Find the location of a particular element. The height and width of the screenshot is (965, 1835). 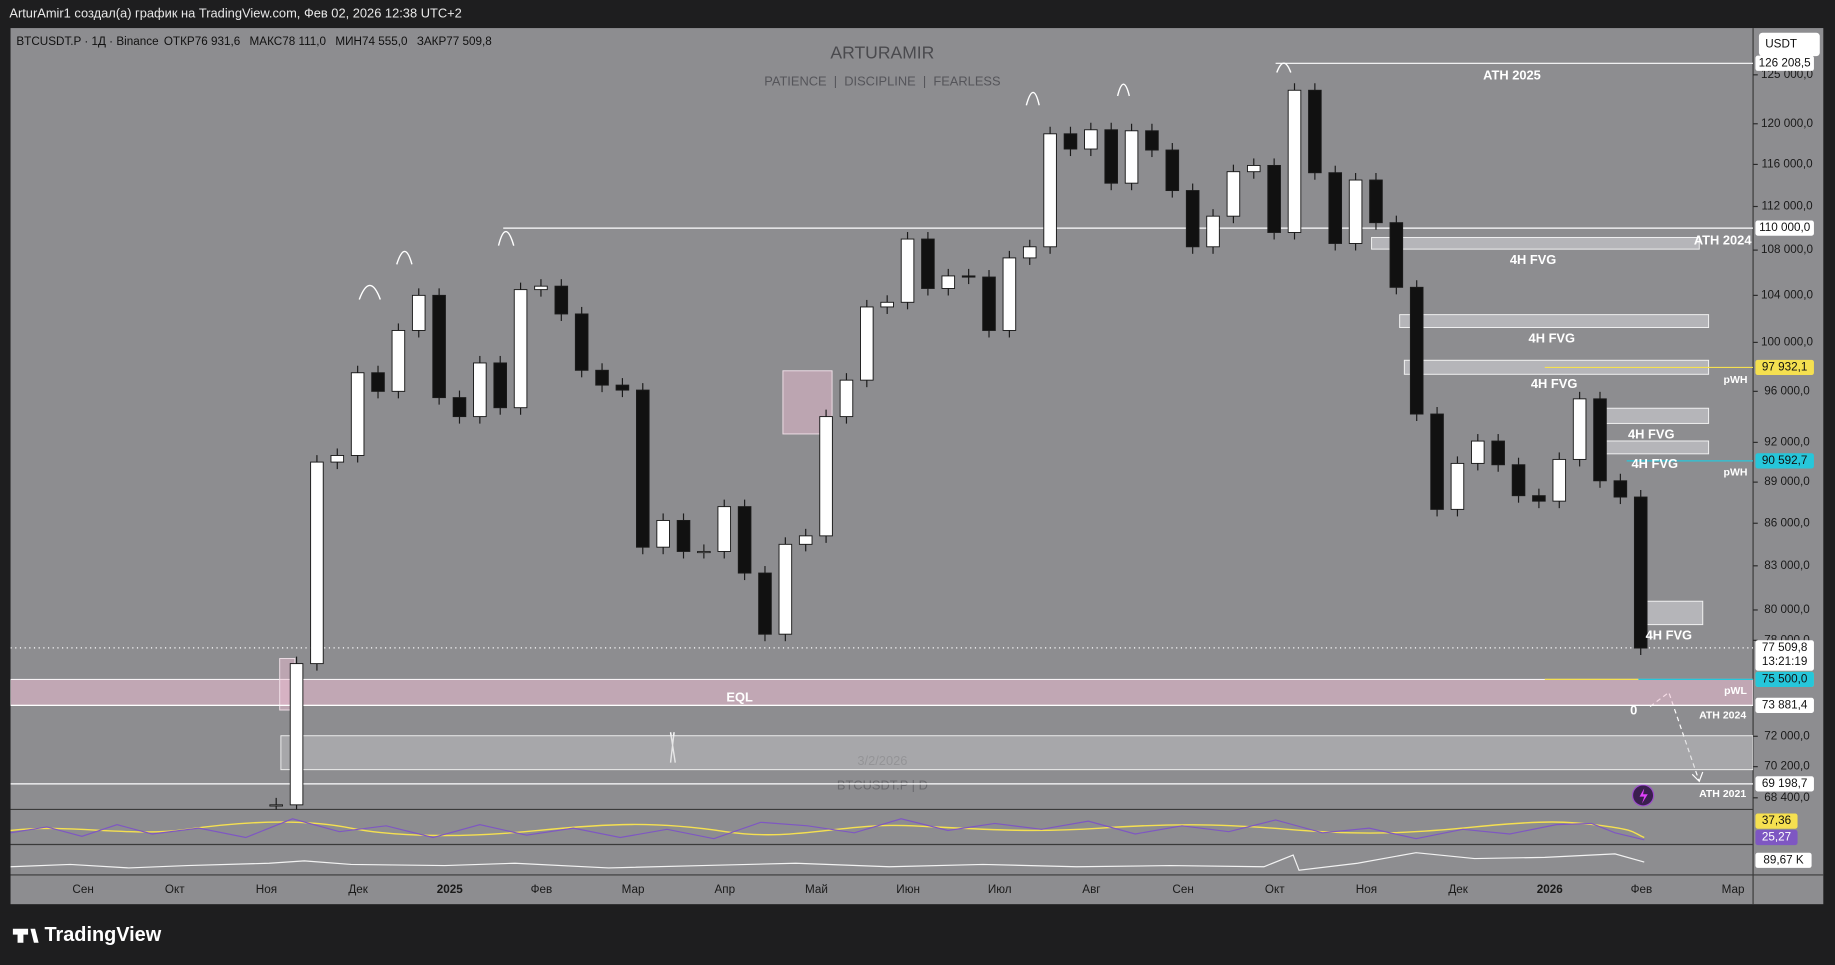

projection-arrowhead is located at coordinates (1697, 777).